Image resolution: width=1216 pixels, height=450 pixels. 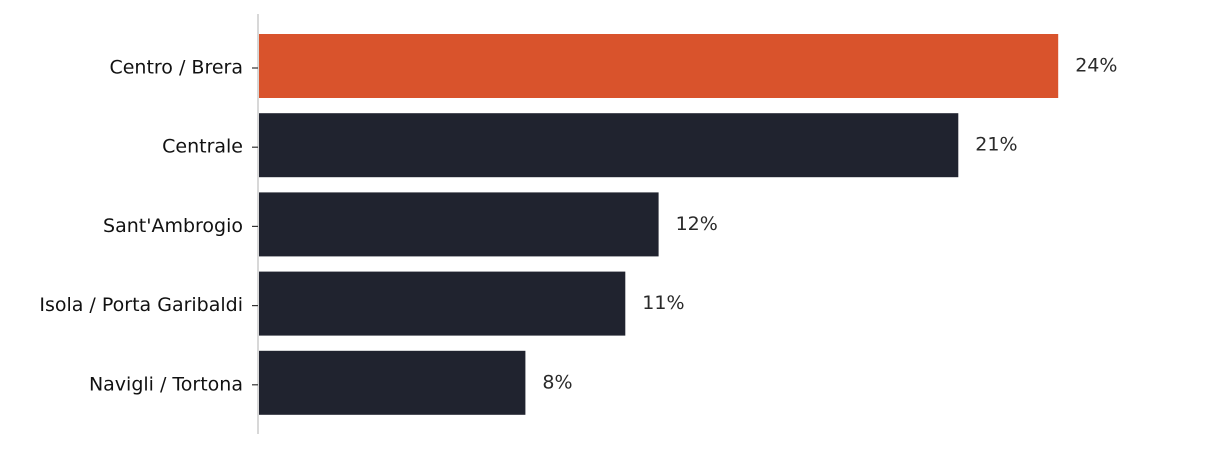 What do you see at coordinates (996, 145) in the screenshot?
I see `value-label: 21%` at bounding box center [996, 145].